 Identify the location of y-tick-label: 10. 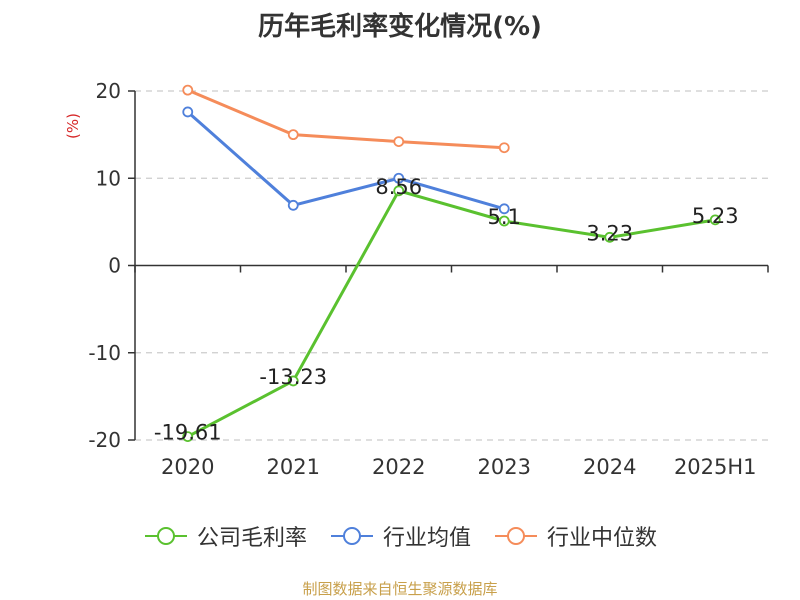
(108, 178).